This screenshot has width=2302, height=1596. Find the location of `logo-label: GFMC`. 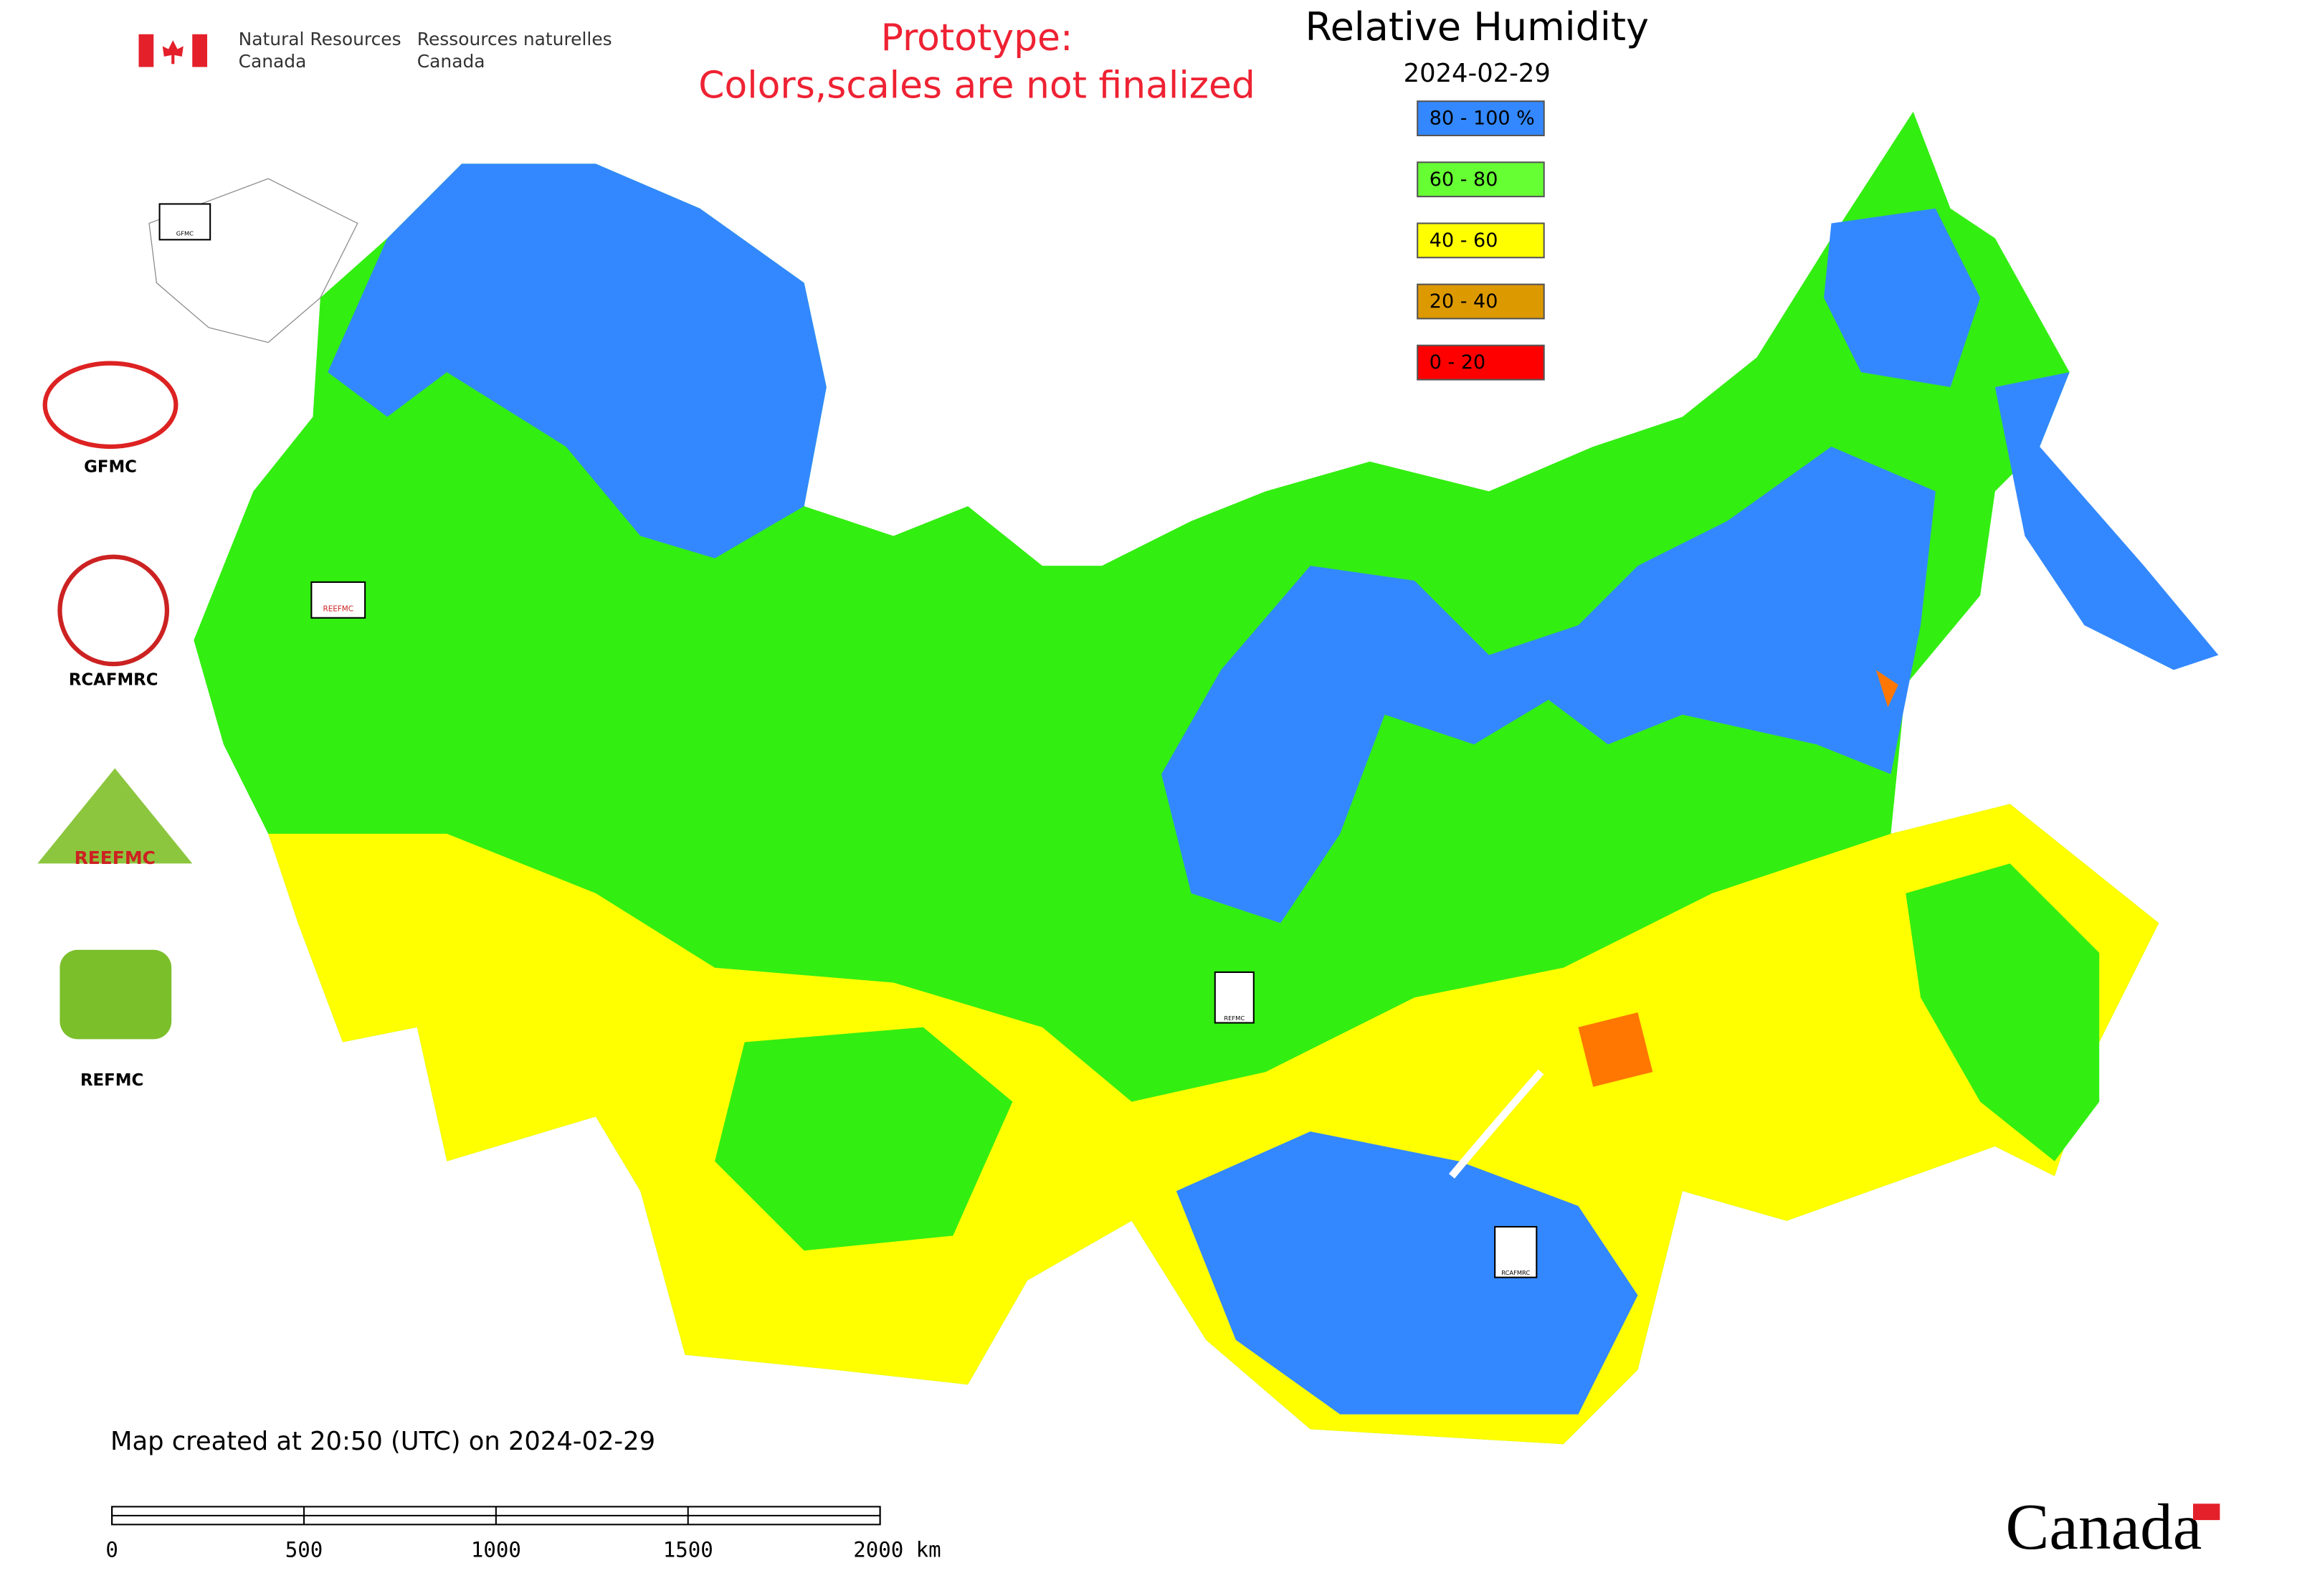

logo-label: GFMC is located at coordinates (111, 467).